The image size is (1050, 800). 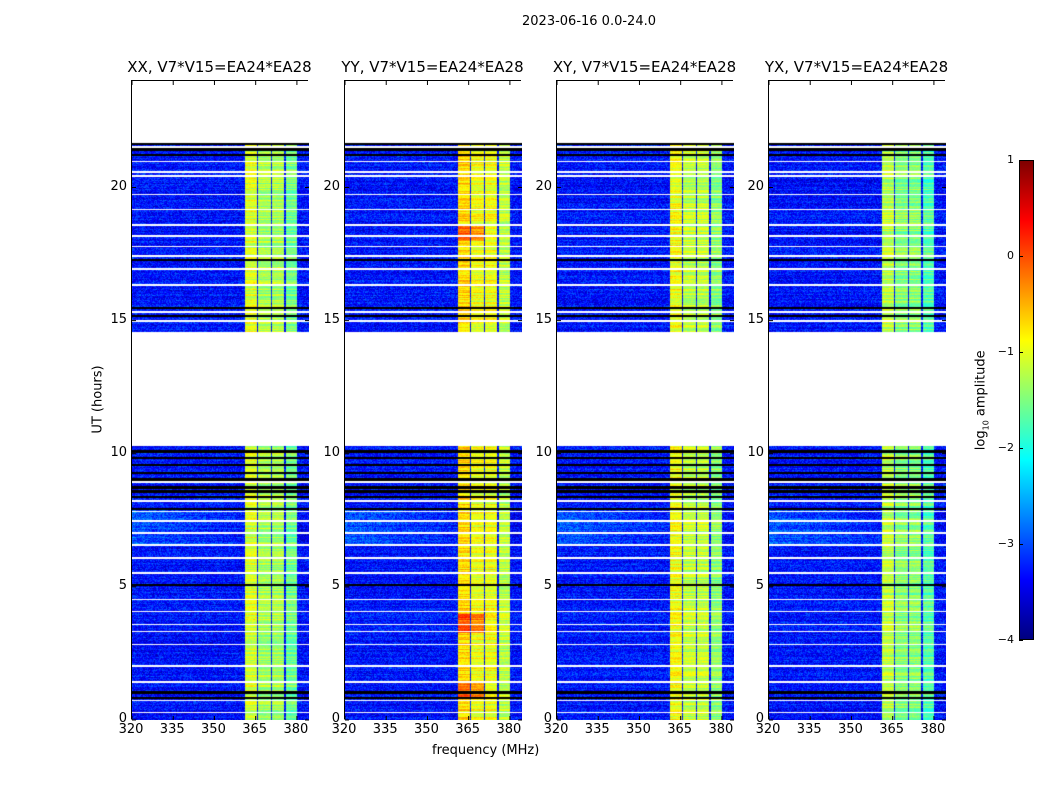 What do you see at coordinates (1026, 400) in the screenshot?
I see `colorbar` at bounding box center [1026, 400].